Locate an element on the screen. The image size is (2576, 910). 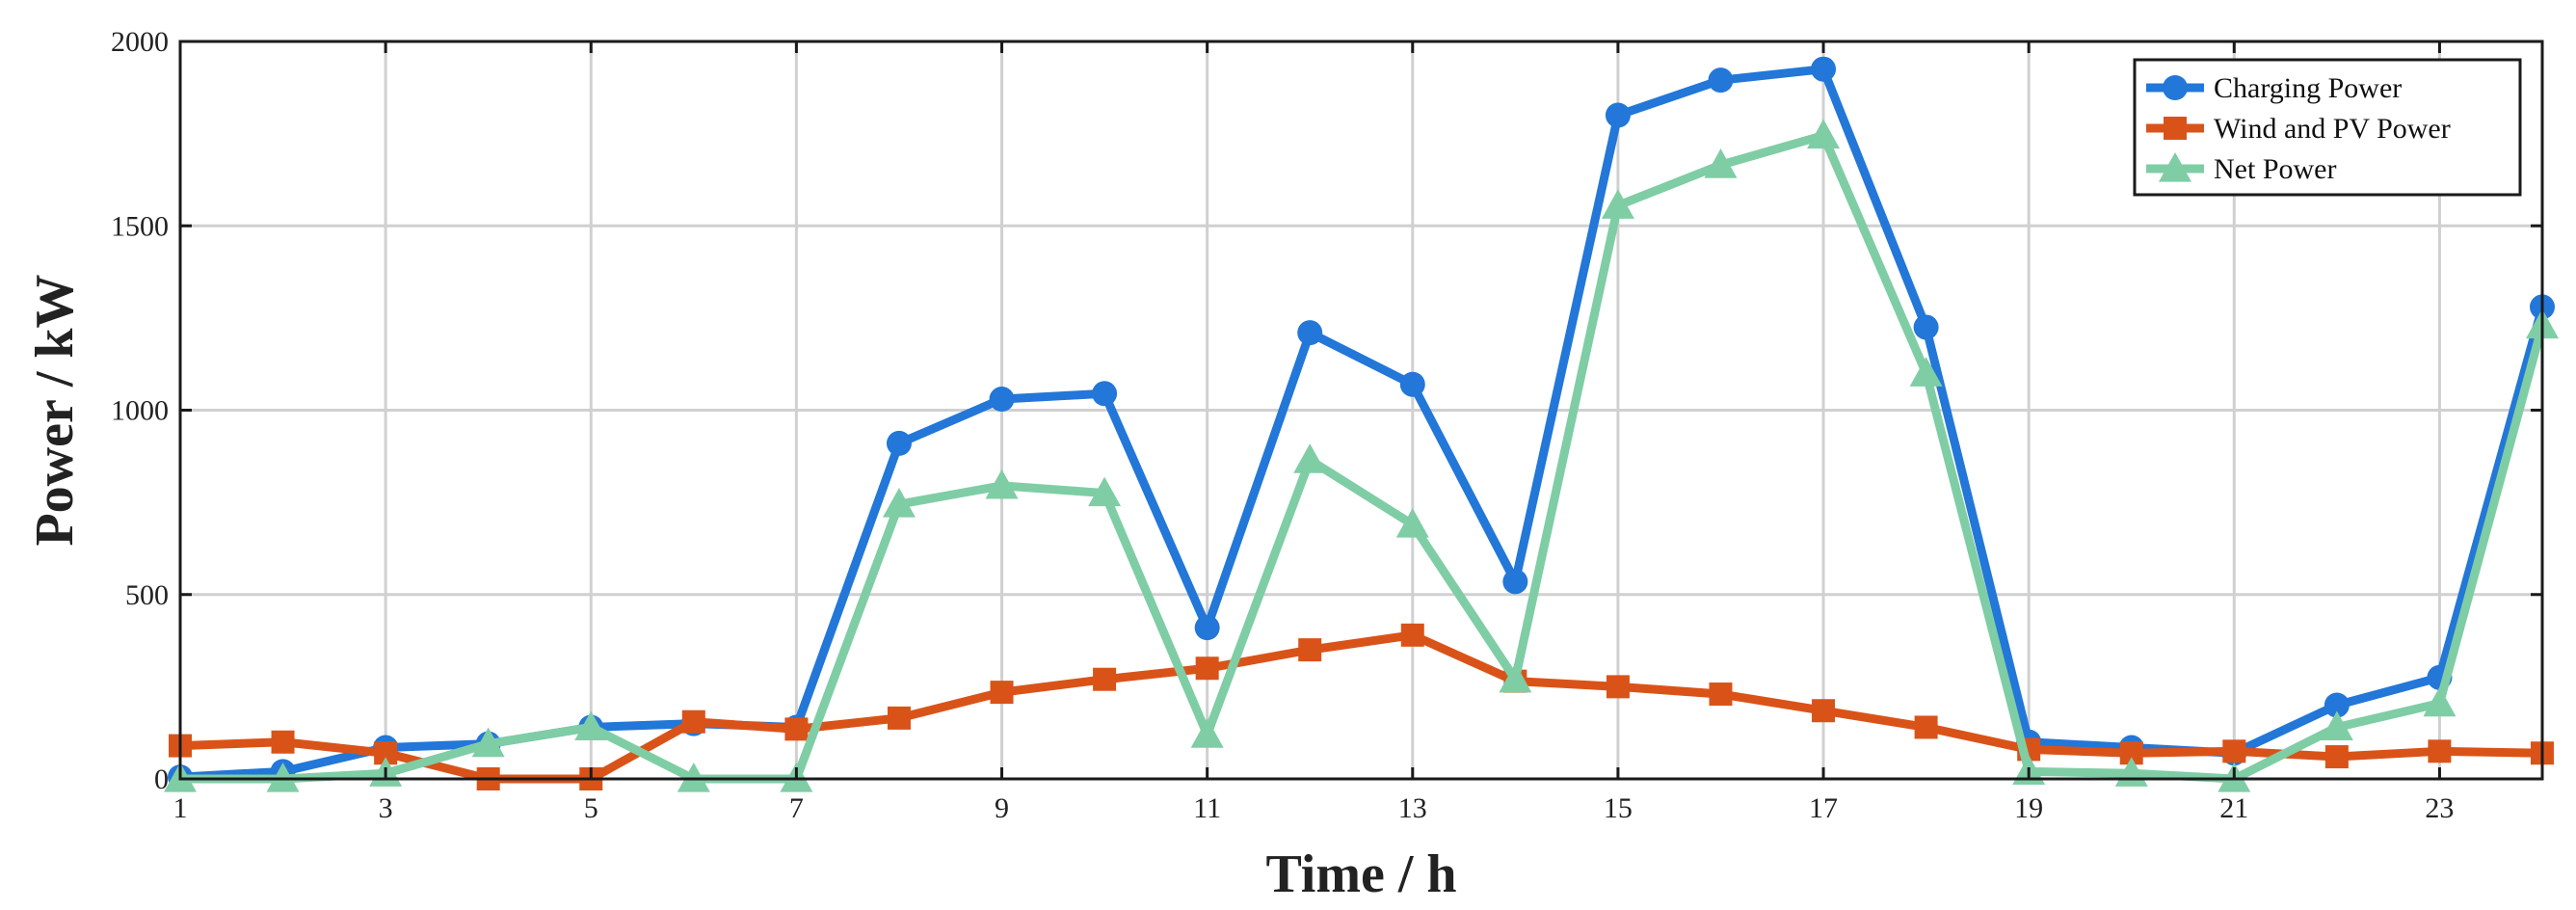
x-tick-label: 1 is located at coordinates (180, 808).